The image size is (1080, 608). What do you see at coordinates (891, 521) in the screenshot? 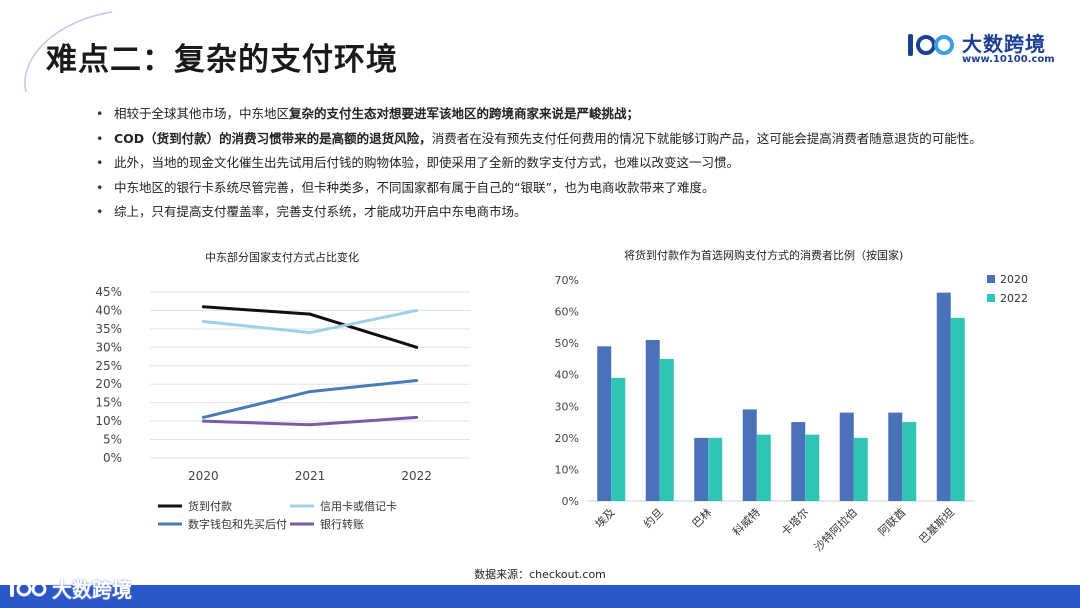
I see `x-tick-label: 阿联酋` at bounding box center [891, 521].